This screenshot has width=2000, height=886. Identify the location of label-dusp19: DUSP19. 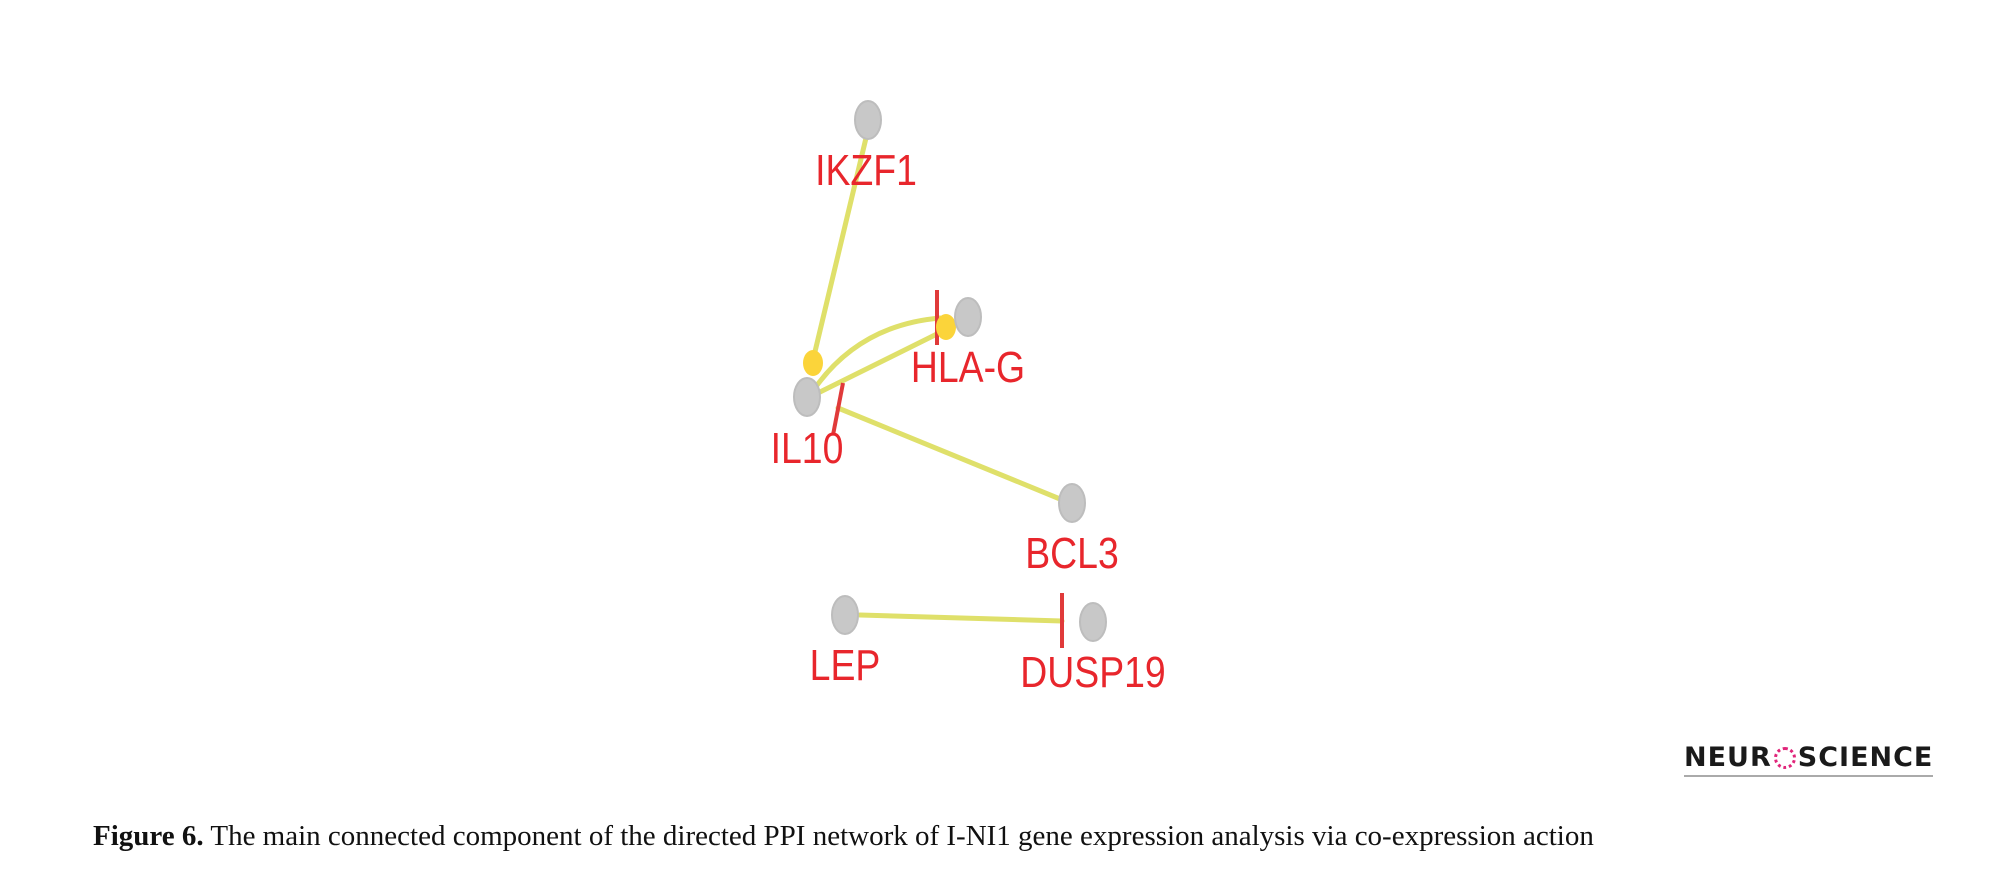
(1093, 672).